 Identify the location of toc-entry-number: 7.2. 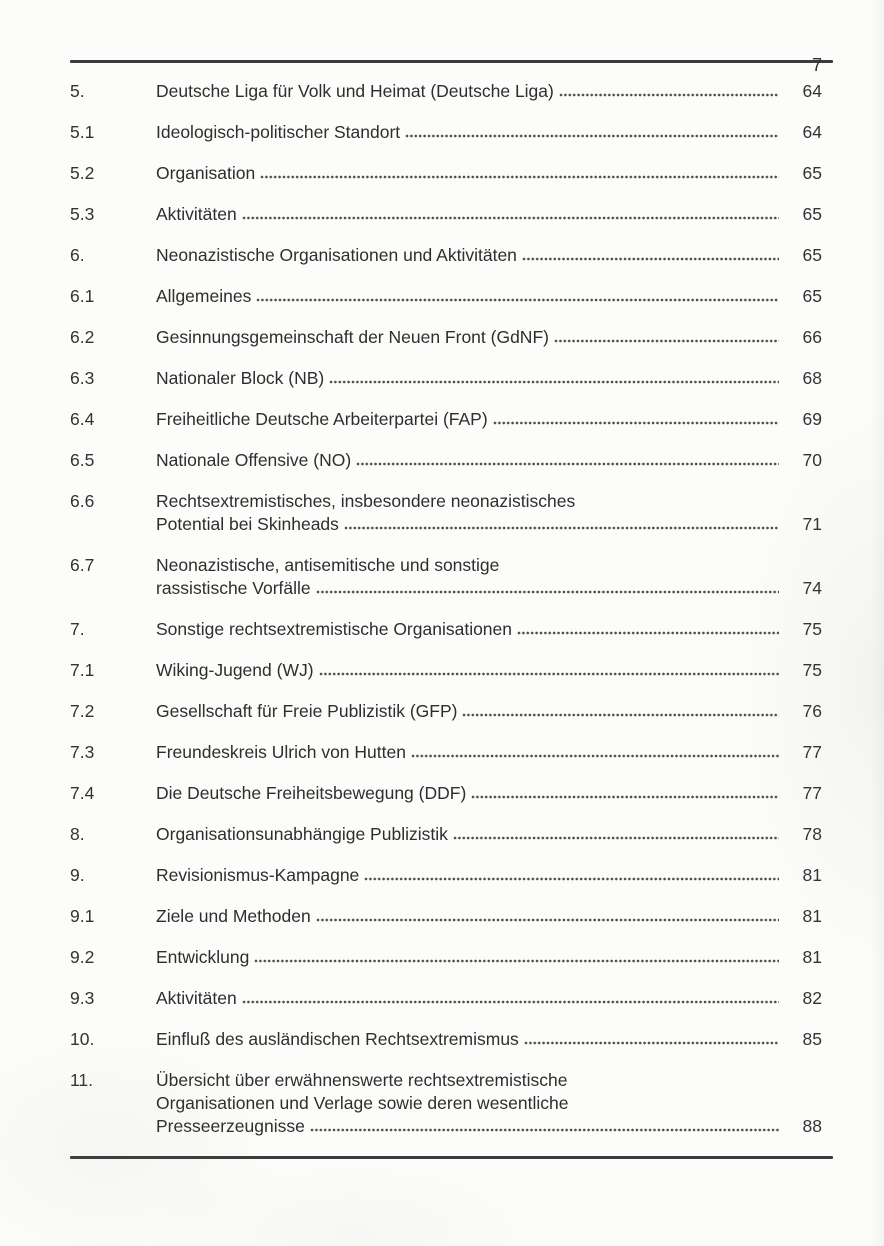
(82, 711).